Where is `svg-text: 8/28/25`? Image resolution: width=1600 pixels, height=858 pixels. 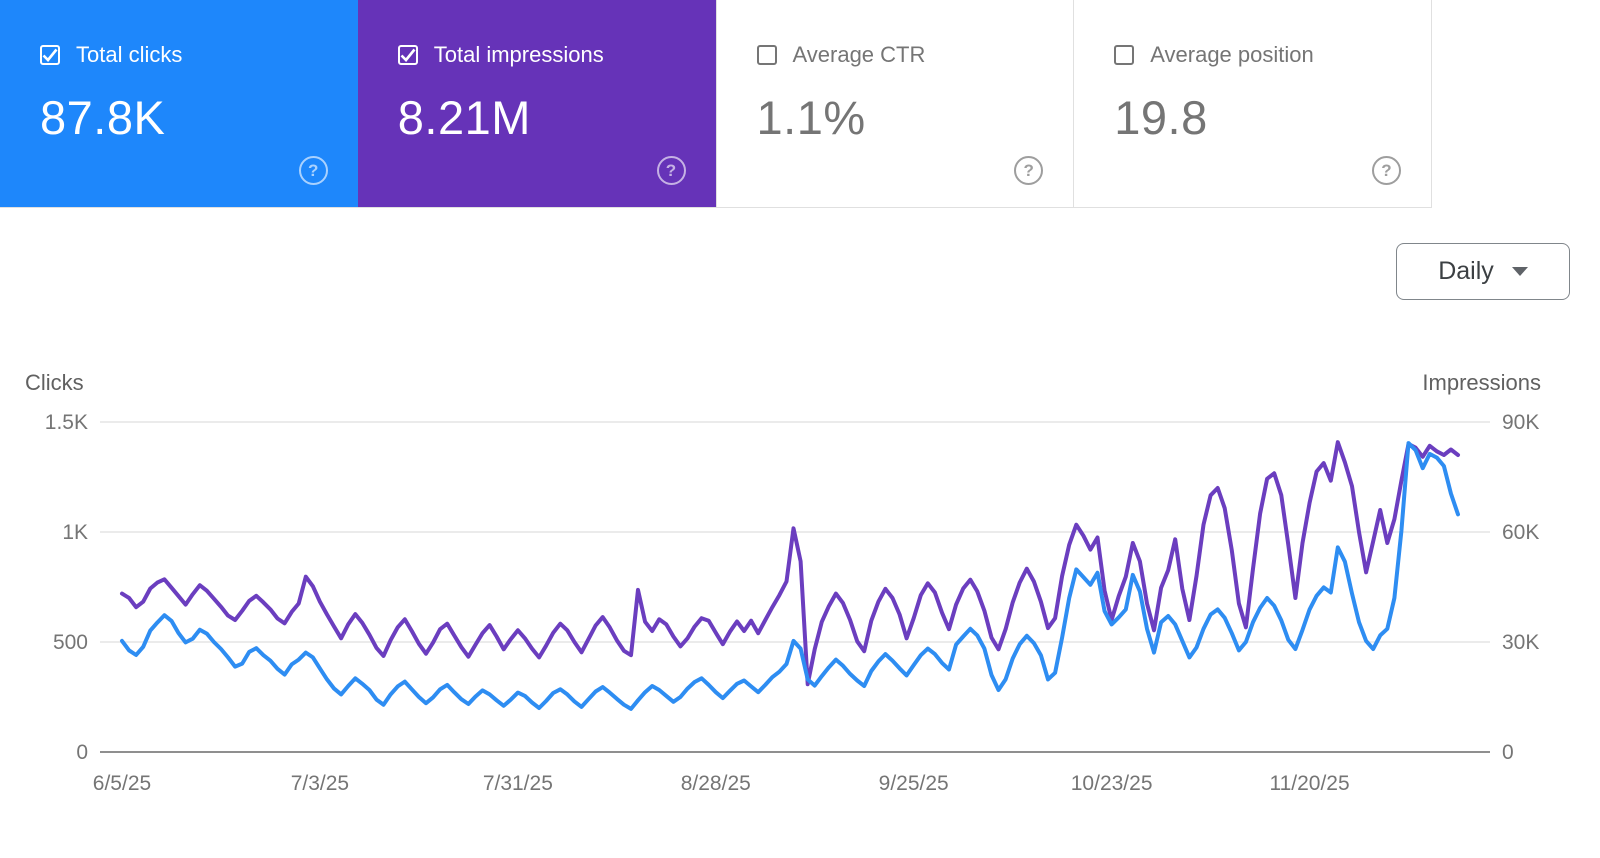 svg-text: 8/28/25 is located at coordinates (716, 783).